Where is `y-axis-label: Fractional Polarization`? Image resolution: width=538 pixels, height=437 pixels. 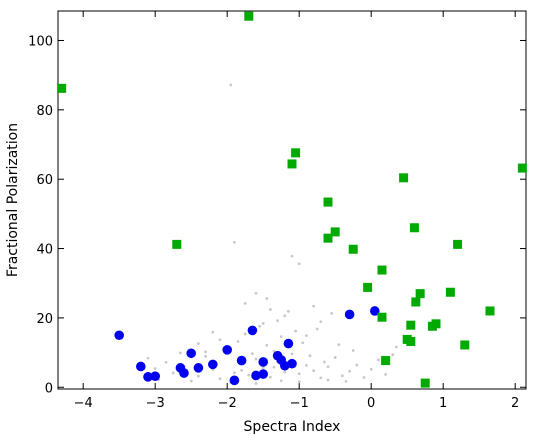
y-axis-label: Fractional Polarization is located at coordinates (13, 200).